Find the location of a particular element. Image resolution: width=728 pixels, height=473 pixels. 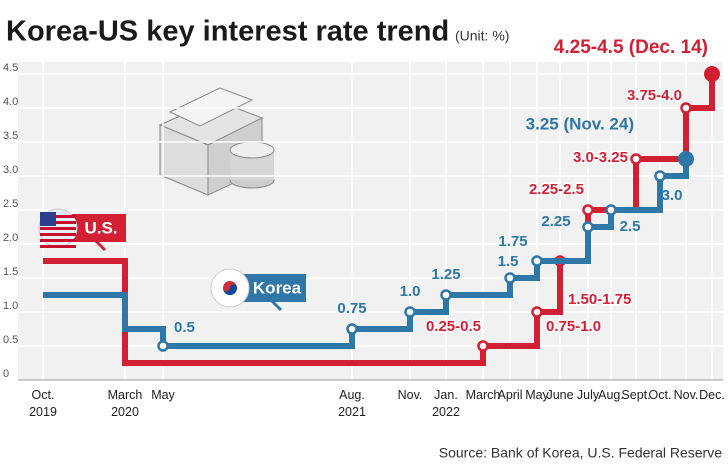

chart-subtitle: (Unit: %) is located at coordinates (482, 36).